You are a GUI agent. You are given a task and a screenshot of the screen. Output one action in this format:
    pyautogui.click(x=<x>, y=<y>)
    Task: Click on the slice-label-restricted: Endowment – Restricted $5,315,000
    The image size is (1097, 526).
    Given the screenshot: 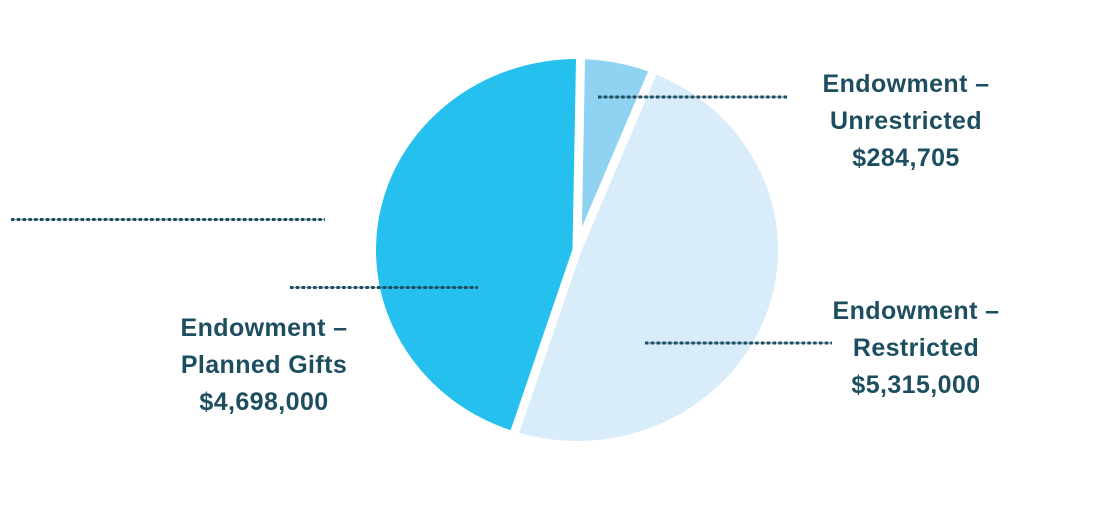 What is the action you would take?
    pyautogui.click(x=916, y=348)
    